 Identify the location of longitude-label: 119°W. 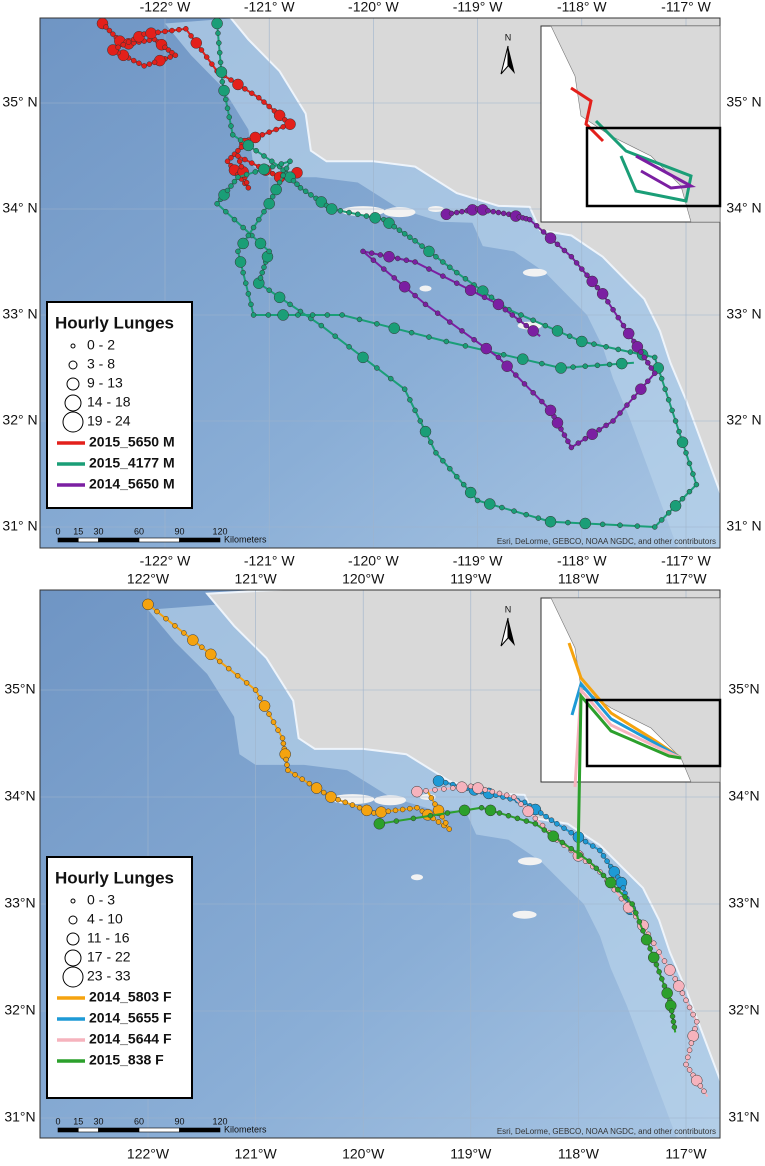
(471, 1154).